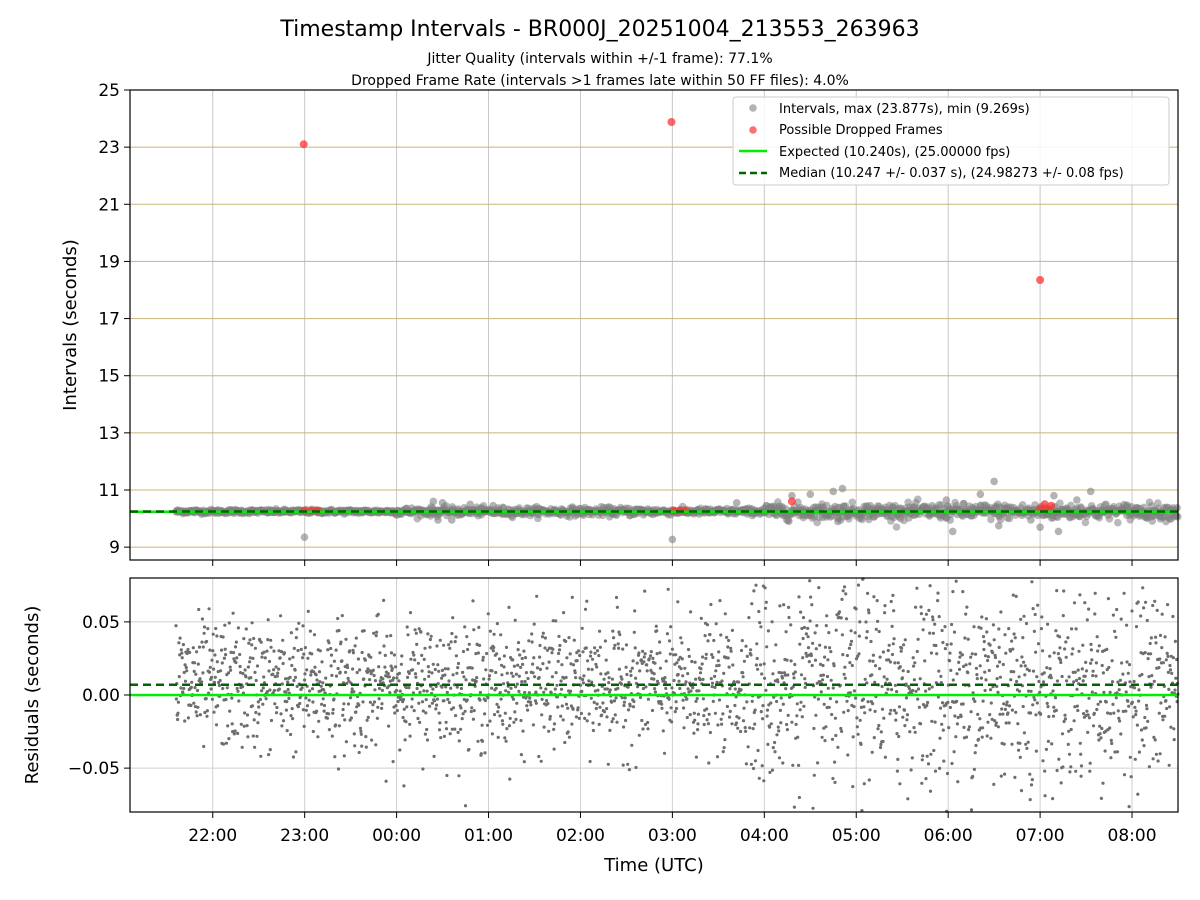 This screenshot has height=900, width=1200. What do you see at coordinates (1058, 531) in the screenshot?
I see `interval-outlier-point` at bounding box center [1058, 531].